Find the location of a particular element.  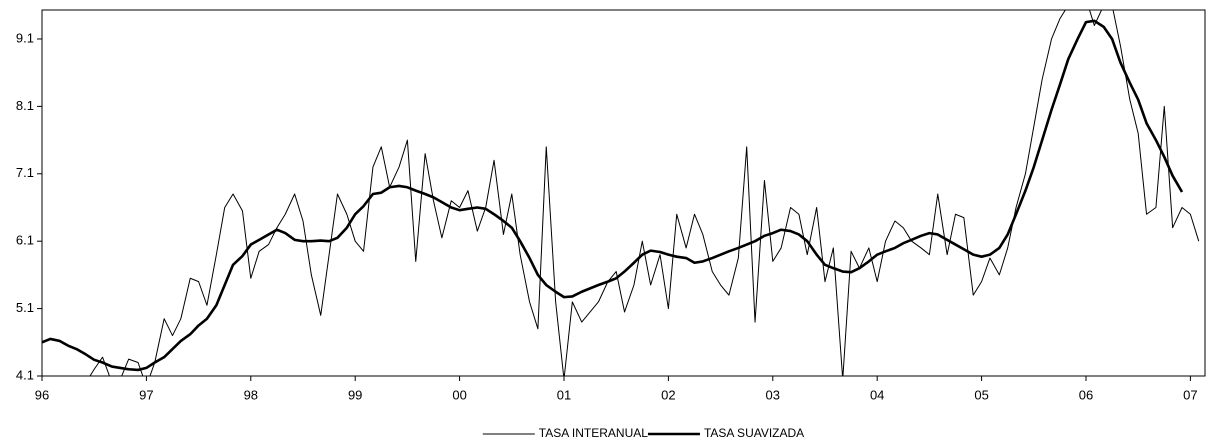

x-tick-label: 98 is located at coordinates (251, 394).